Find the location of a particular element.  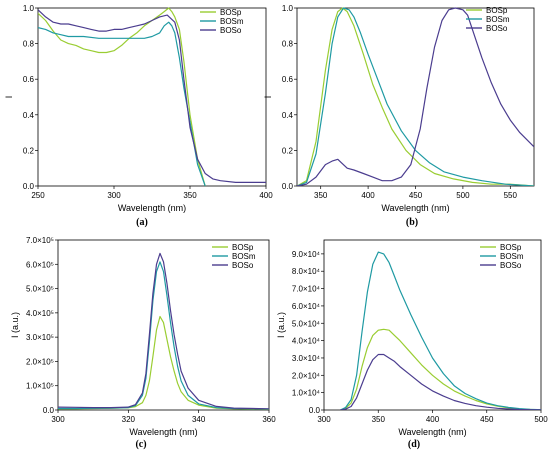

y-tick-label: 8.0×10⁴ is located at coordinates (306, 271).